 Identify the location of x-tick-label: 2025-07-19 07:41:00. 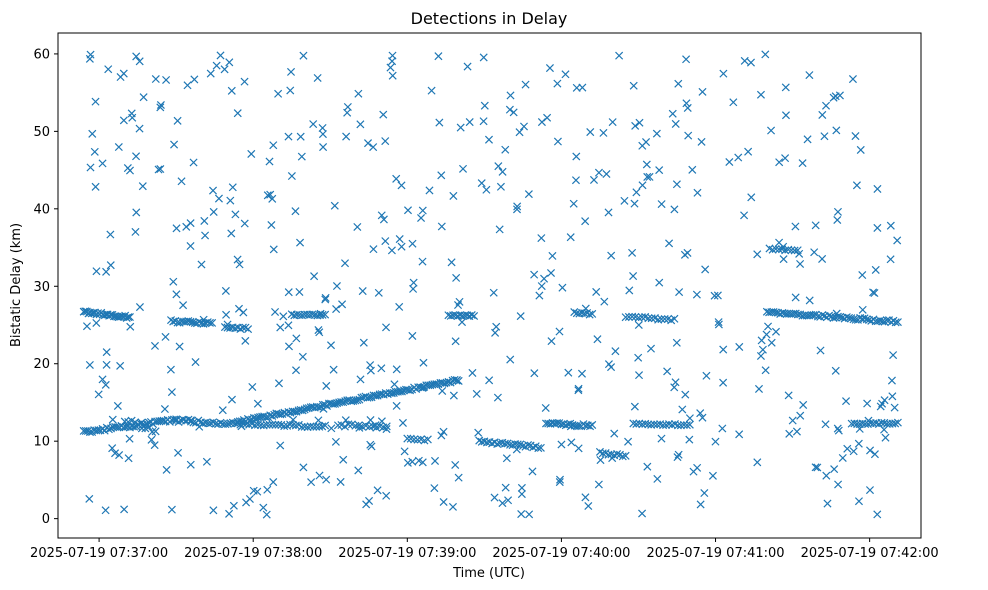
(715, 553).